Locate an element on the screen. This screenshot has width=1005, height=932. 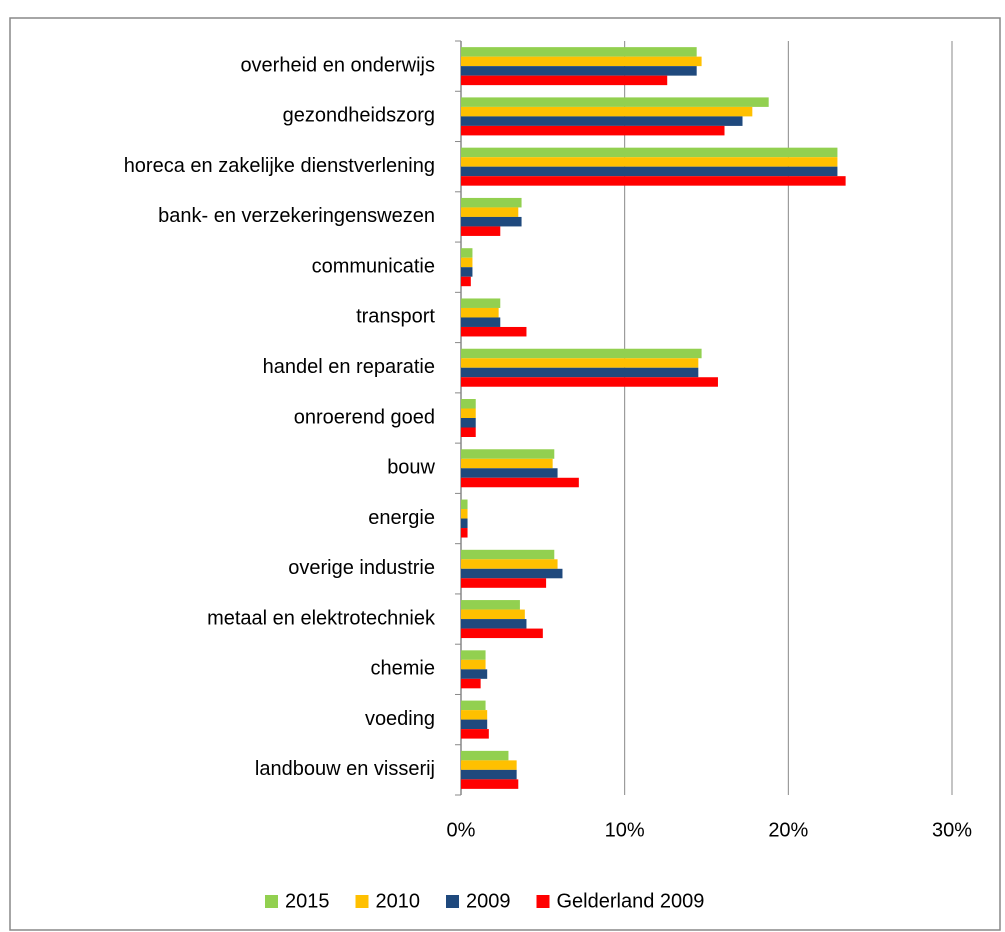
y-tick-label: horeca en zakelijke dienstverlening is located at coordinates (279, 166).